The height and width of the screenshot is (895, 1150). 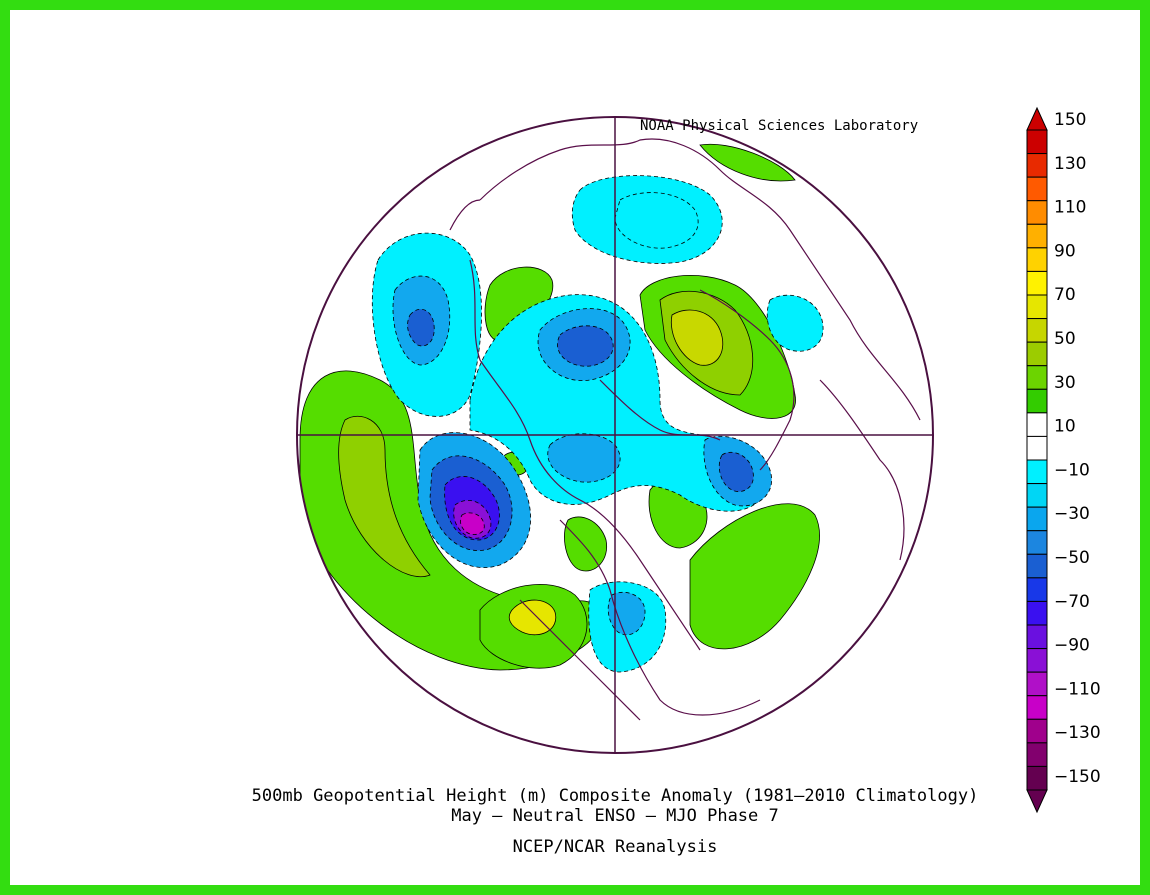 I want to click on colorbar-tick-label: −150, so click(x=1077, y=777).